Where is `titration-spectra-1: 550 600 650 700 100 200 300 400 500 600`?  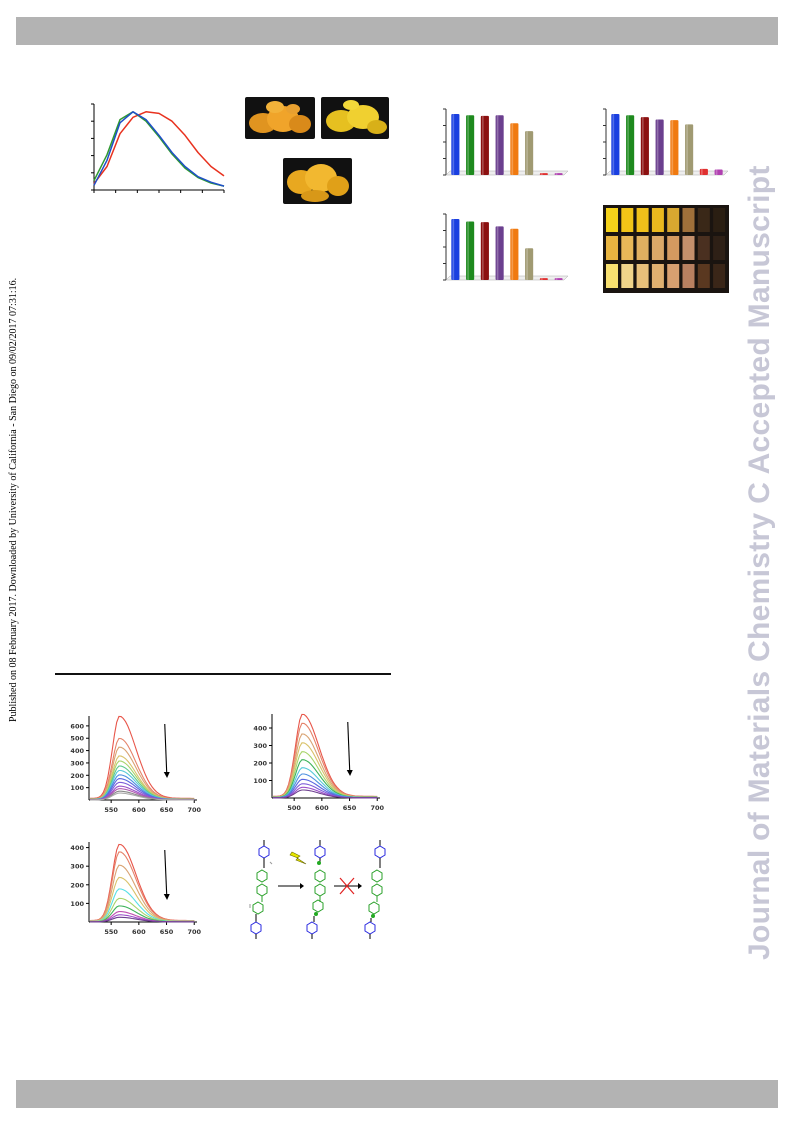 titration-spectra-1: 550 600 650 700 100 200 300 400 500 600 is located at coordinates (135, 764).